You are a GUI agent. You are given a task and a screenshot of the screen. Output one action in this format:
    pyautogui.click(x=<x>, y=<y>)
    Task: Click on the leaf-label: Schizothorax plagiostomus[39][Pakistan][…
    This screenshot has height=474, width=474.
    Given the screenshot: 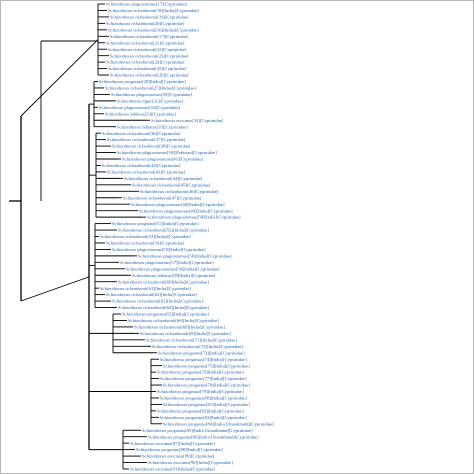 What is the action you would take?
    pyautogui.click(x=167, y=152)
    